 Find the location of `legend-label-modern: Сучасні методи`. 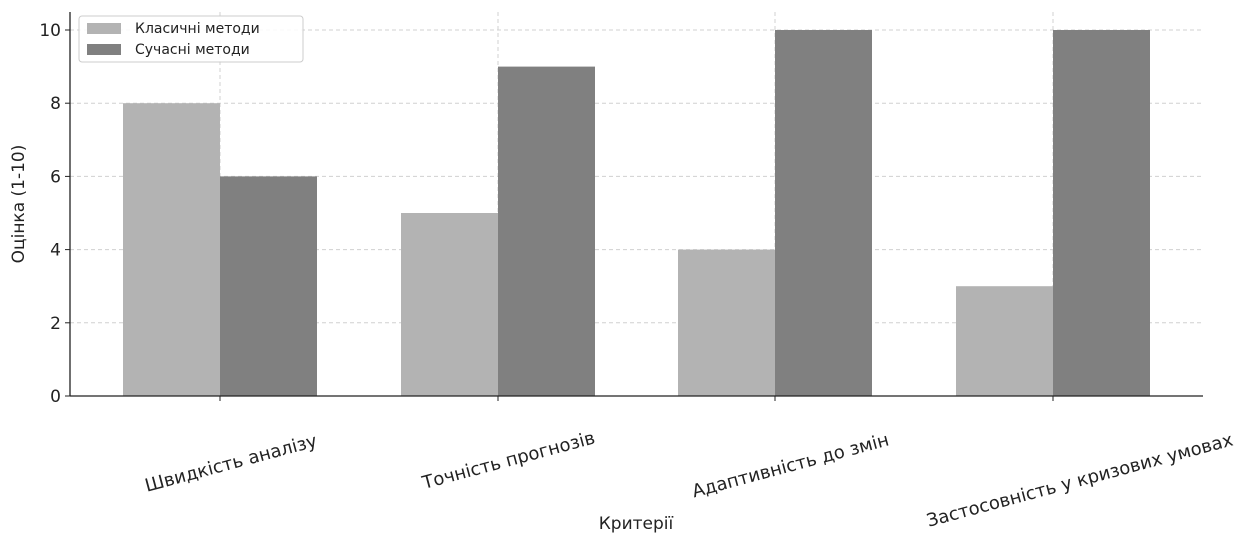

legend-label-modern: Сучасні методи is located at coordinates (192, 50).